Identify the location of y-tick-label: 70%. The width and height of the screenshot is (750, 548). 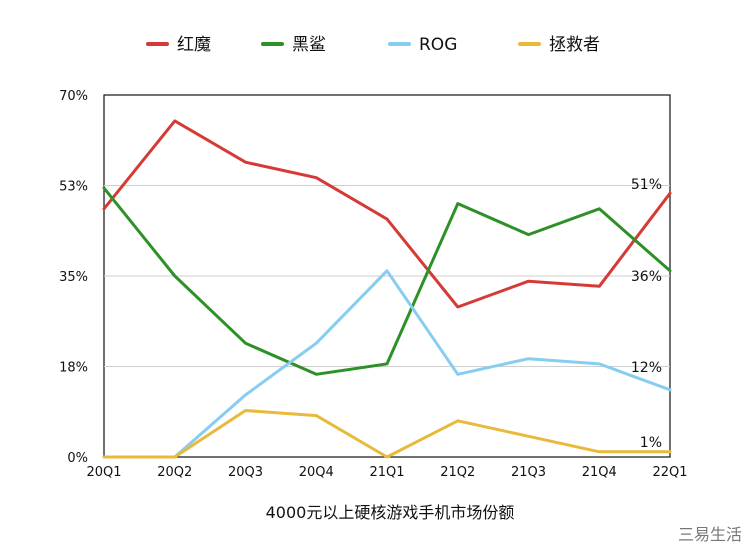
(73, 96).